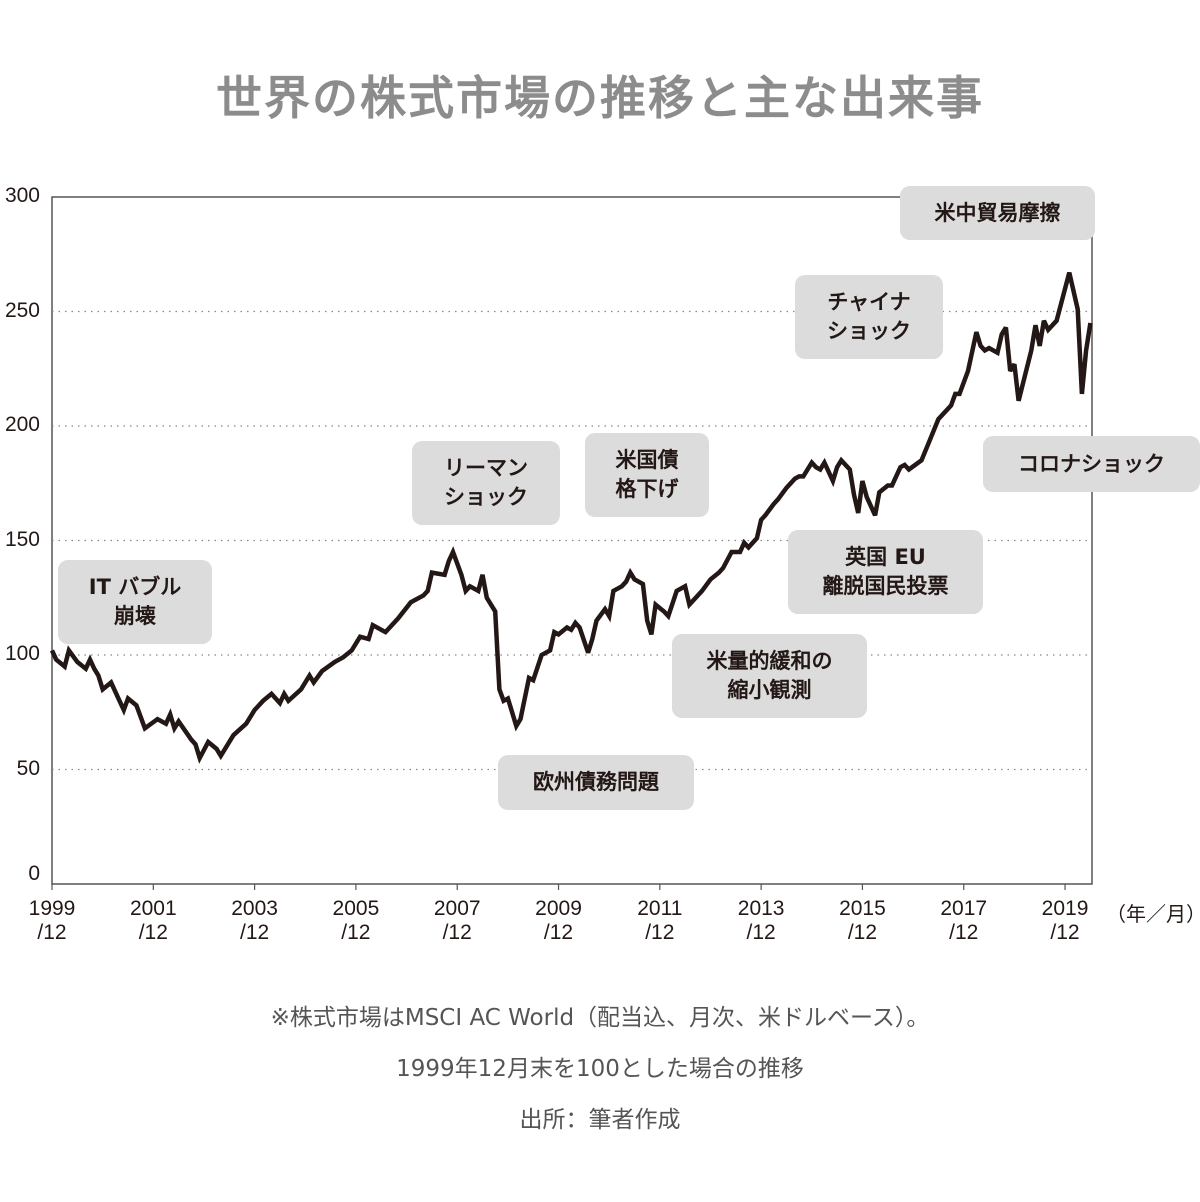  What do you see at coordinates (964, 908) in the screenshot?
I see `x-tick-year: 2017` at bounding box center [964, 908].